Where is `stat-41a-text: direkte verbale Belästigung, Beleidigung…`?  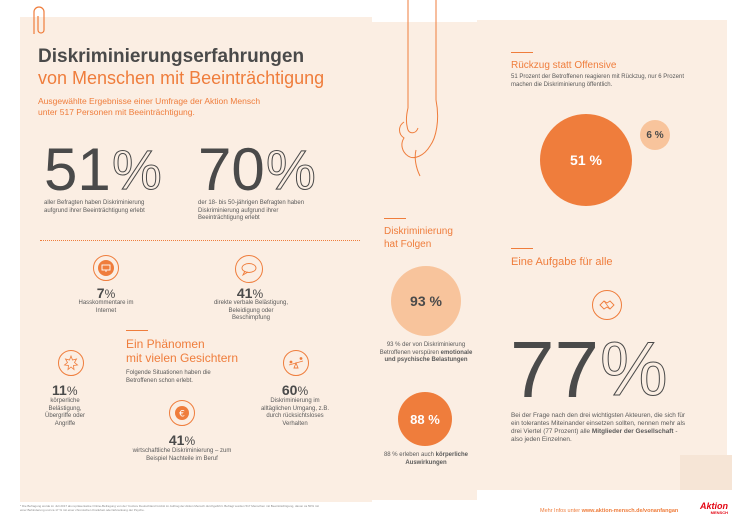 stat-41a-text: direkte verbale Belästigung, Beleidigung… is located at coordinates (251, 310).